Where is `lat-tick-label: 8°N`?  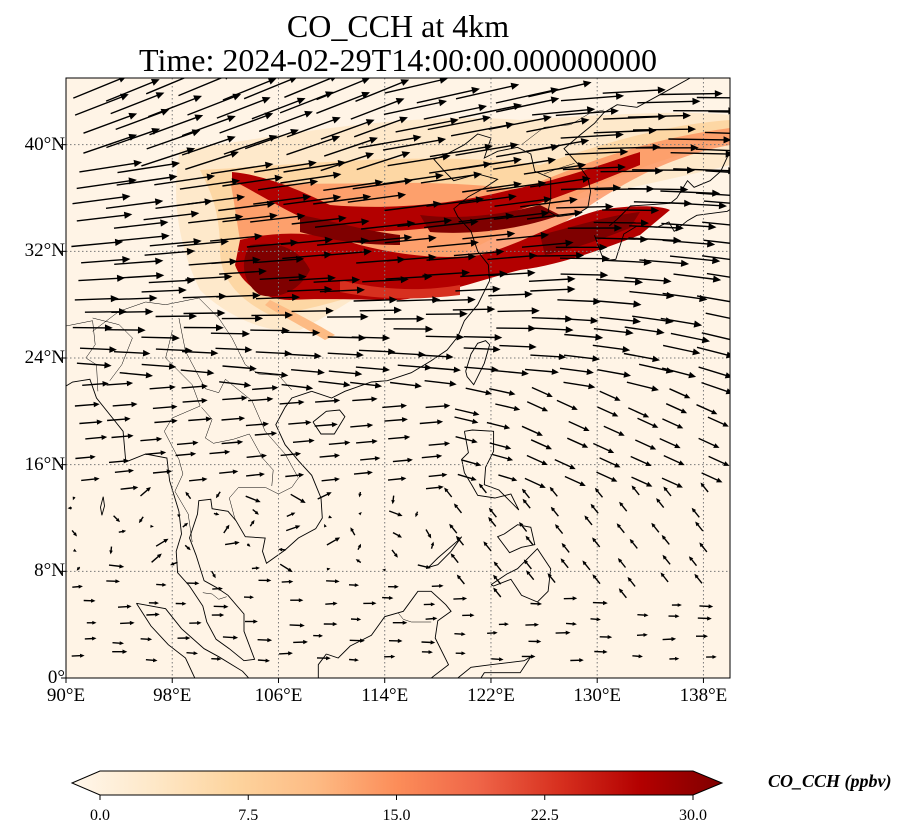 lat-tick-label: 8°N is located at coordinates (49, 571).